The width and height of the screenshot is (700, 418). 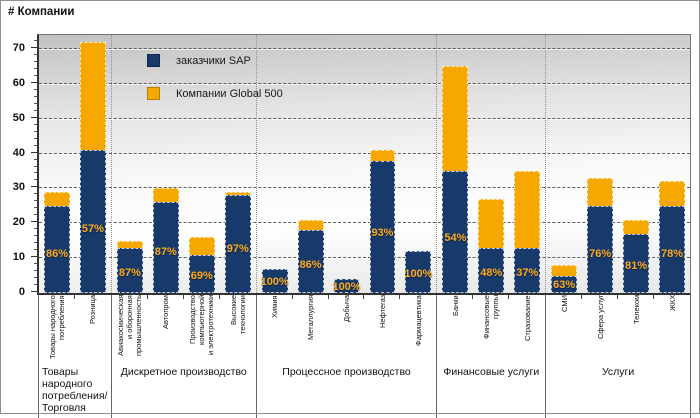 I want to click on bar-column: 37%, so click(x=527, y=164).